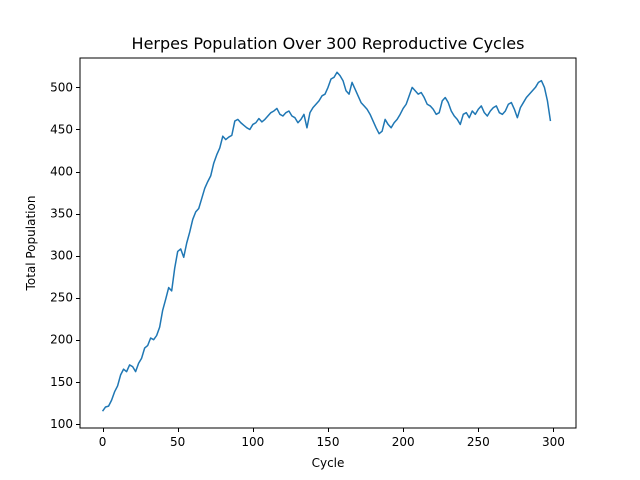  I want to click on x-tick-label: 300, so click(553, 442).